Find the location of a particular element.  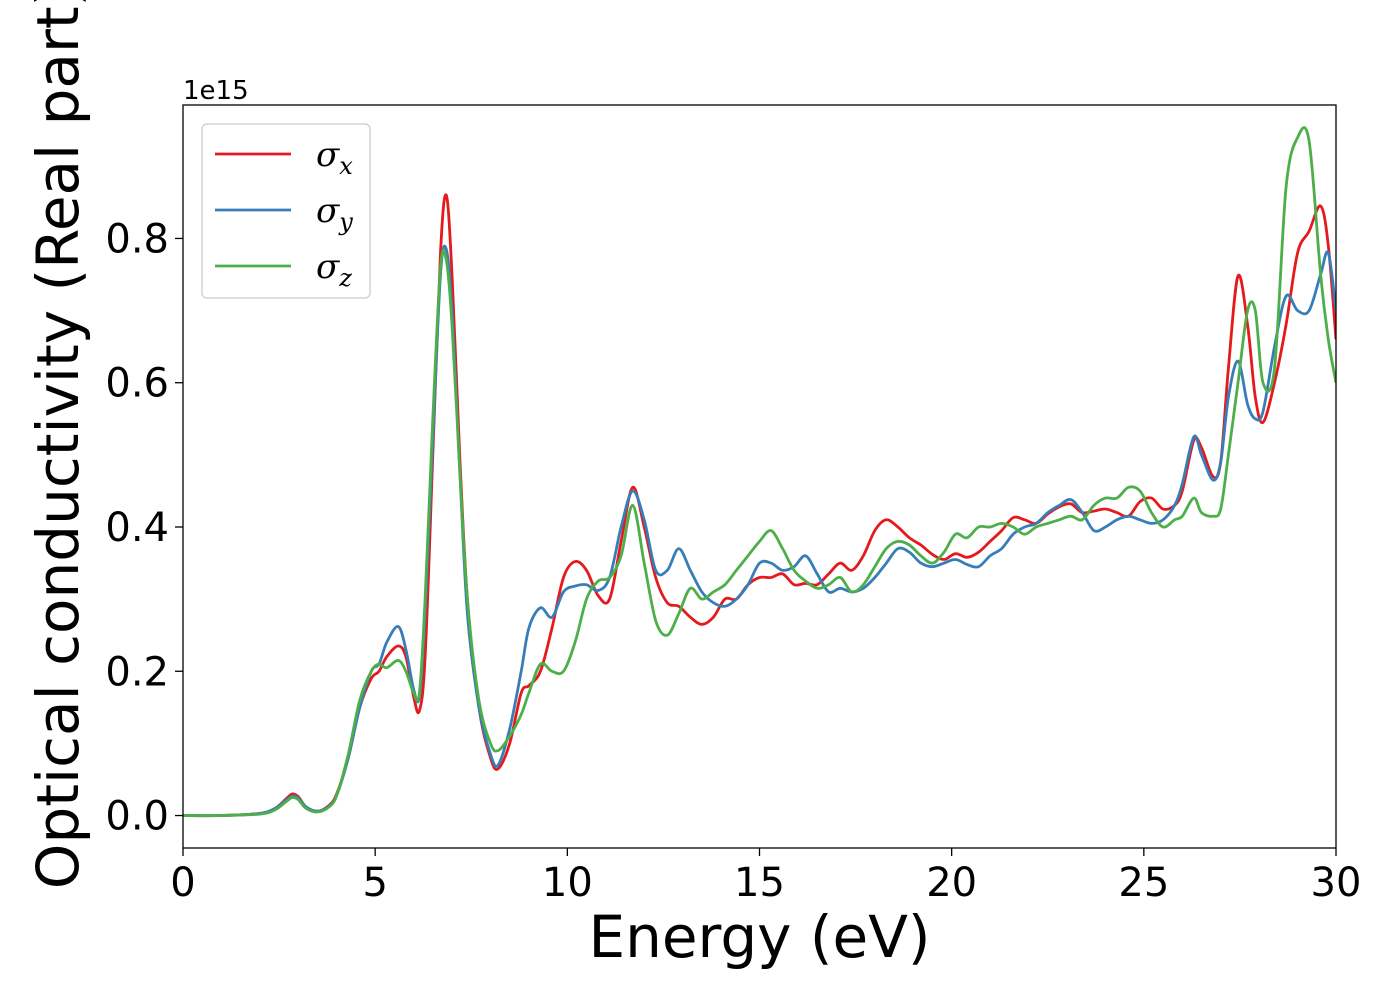

x-tick-label: 20 is located at coordinates (951, 883).